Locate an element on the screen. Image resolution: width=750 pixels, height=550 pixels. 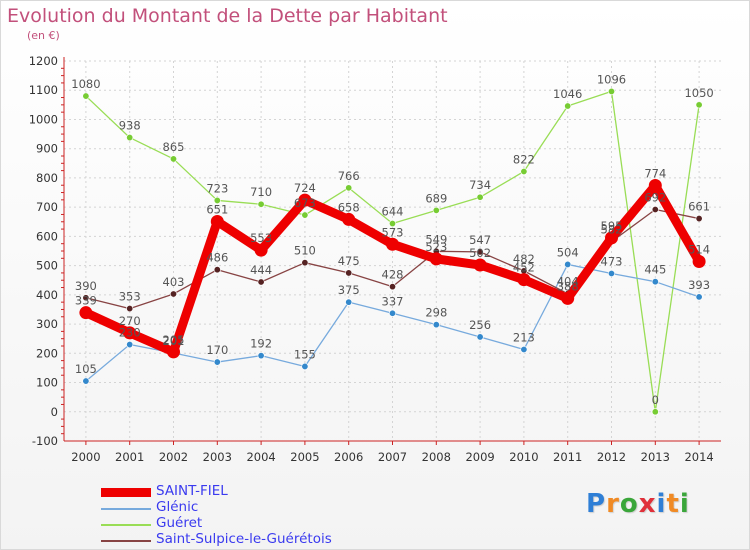
data-label-saint-sulpice-le-gueretois: 582 is located at coordinates (612, 230).